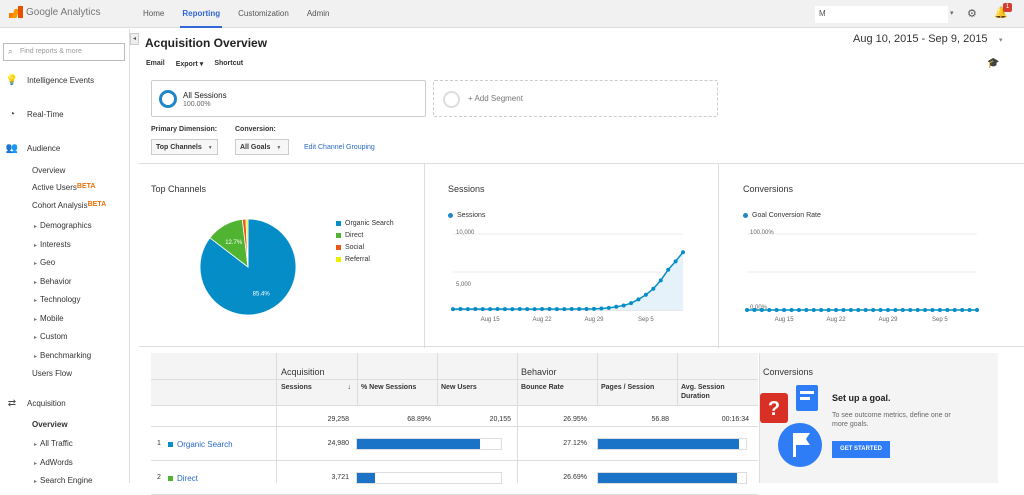 This screenshot has width=1024, height=495. What do you see at coordinates (338, 443) in the screenshot?
I see `row-sessions: 24,980` at bounding box center [338, 443].